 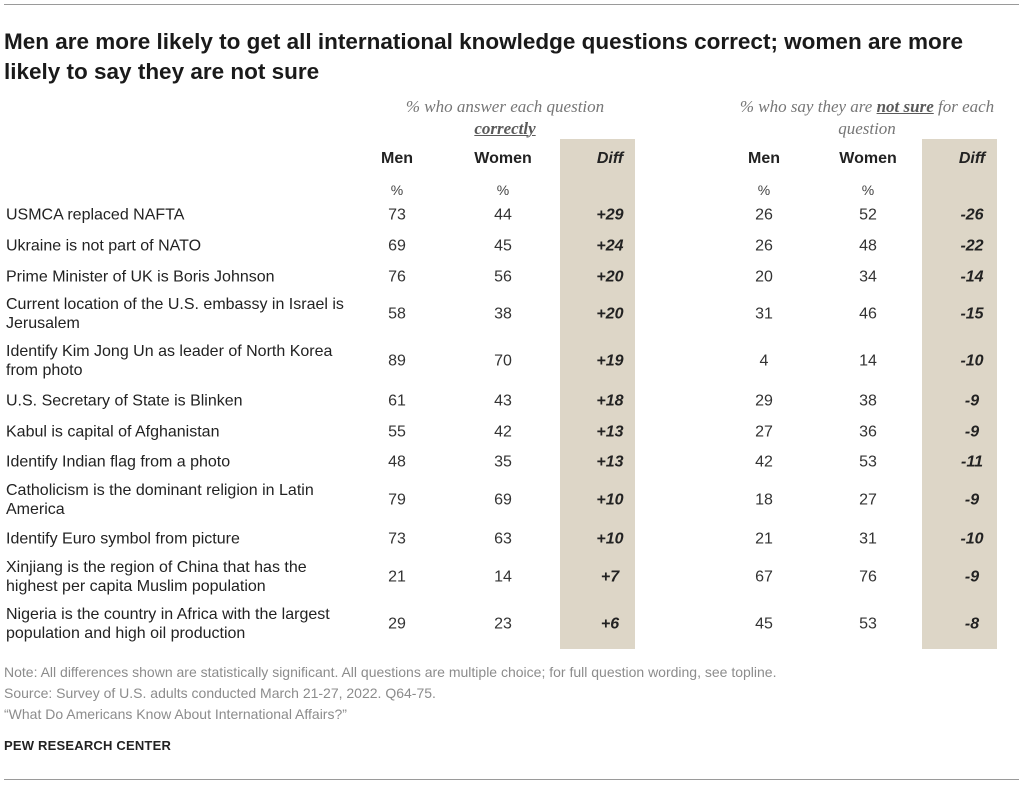 I want to click on cell-n-men: 67, so click(x=764, y=577).